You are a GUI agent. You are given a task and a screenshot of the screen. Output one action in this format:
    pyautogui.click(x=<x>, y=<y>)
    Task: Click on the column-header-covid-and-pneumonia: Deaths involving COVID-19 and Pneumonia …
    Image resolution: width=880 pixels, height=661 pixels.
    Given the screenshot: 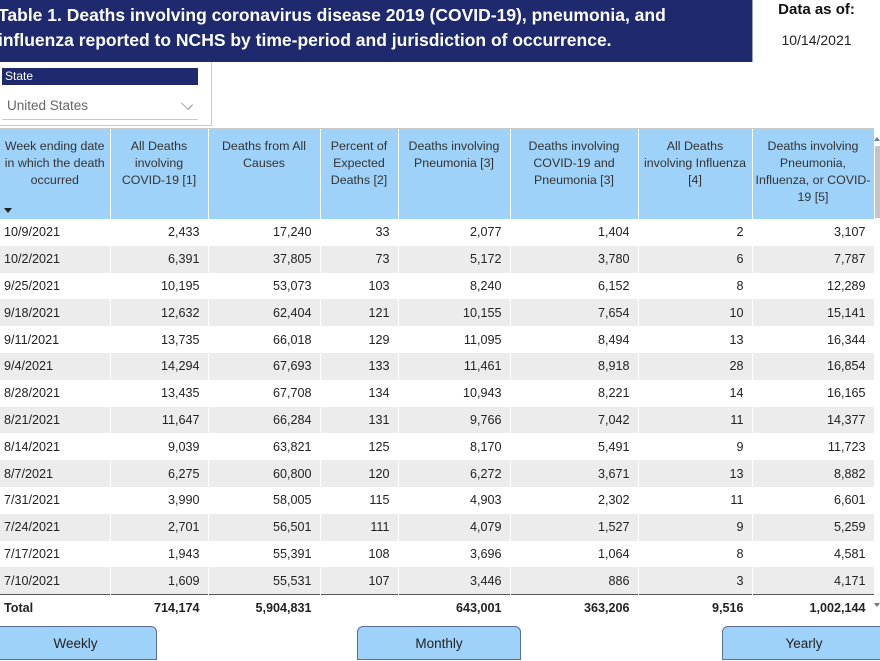 What is the action you would take?
    pyautogui.click(x=574, y=174)
    